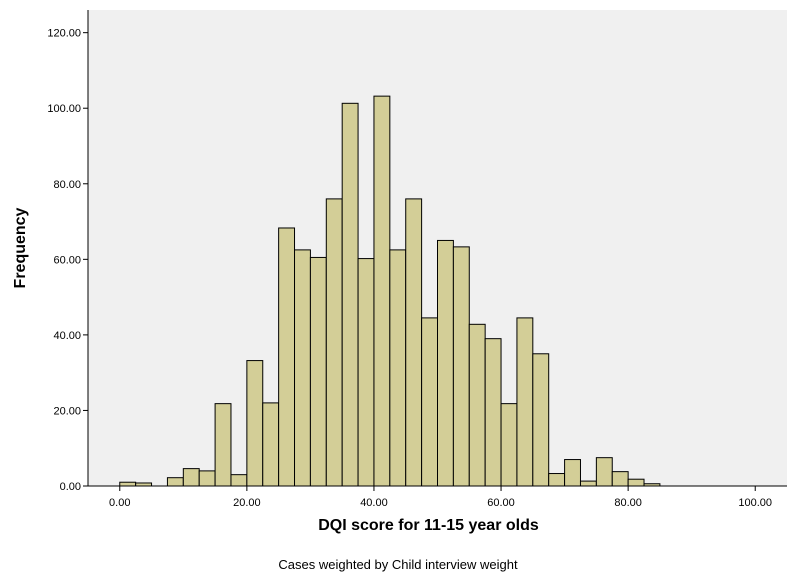 This screenshot has width=788, height=577. I want to click on x-axis-title: DQI score for 11-15 year olds, so click(428, 525).